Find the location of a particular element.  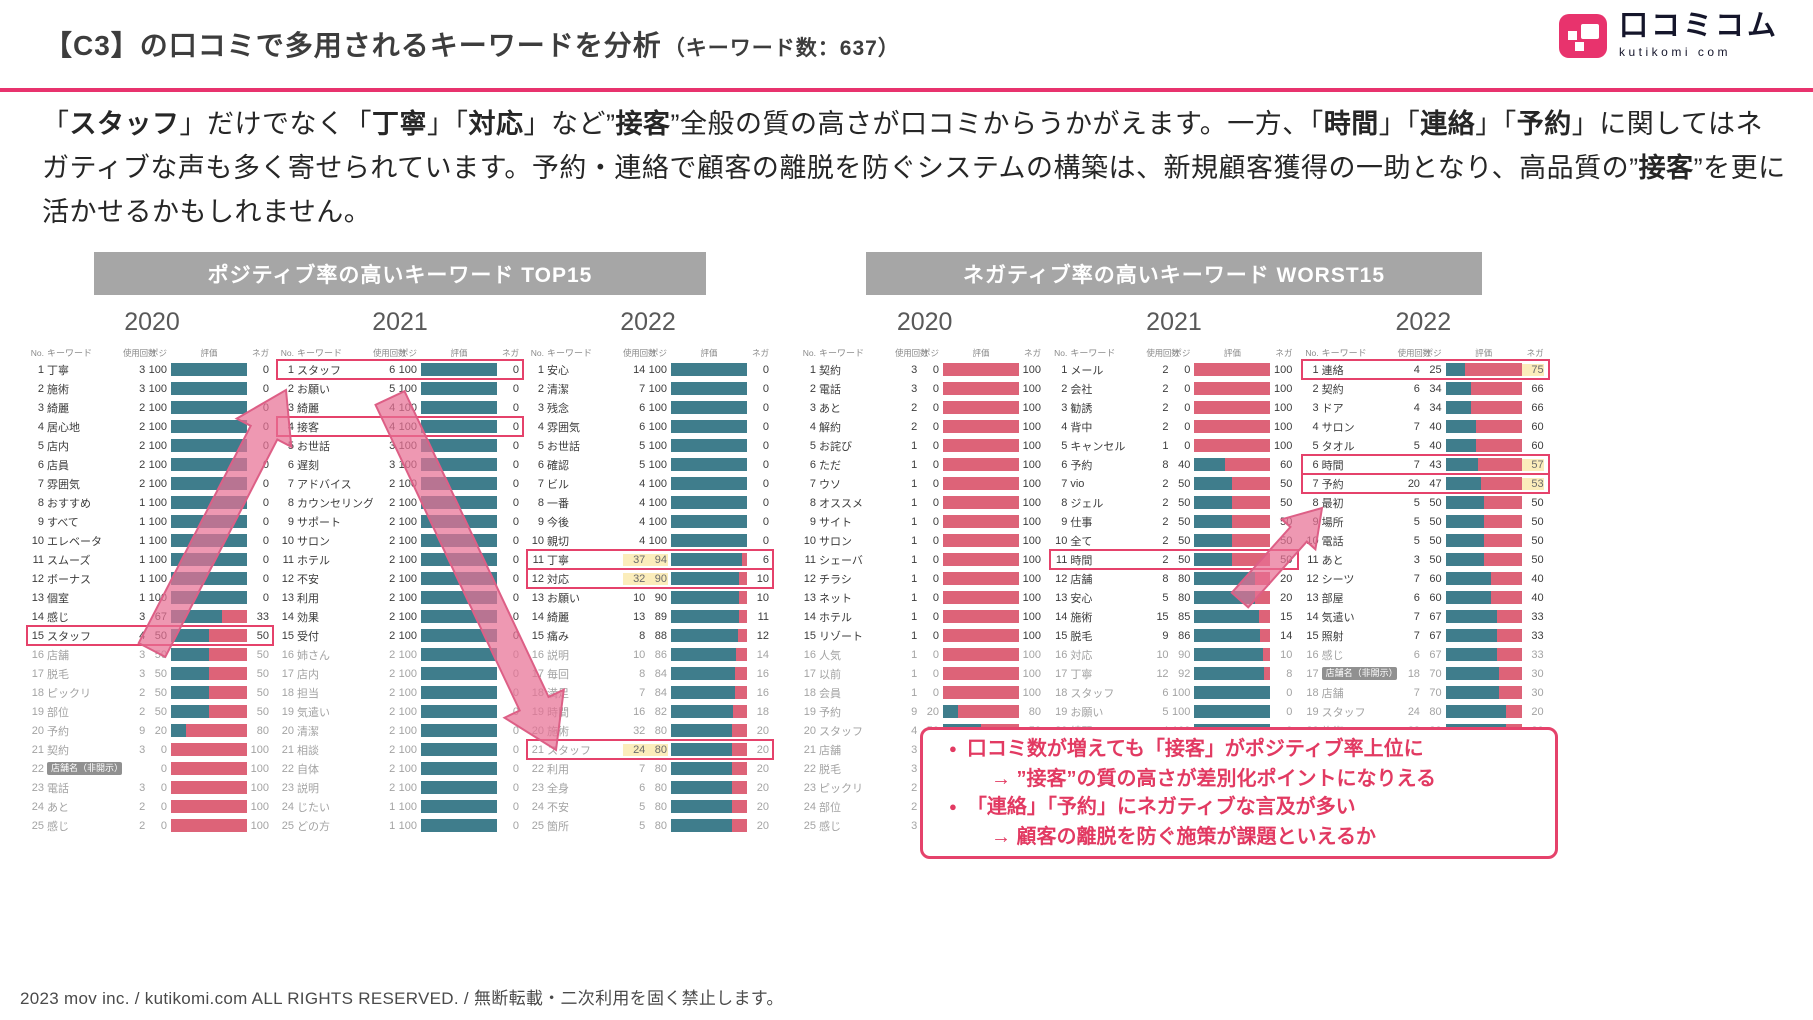

table-row: 6 時間 7 43 57 is located at coordinates (1425, 464).